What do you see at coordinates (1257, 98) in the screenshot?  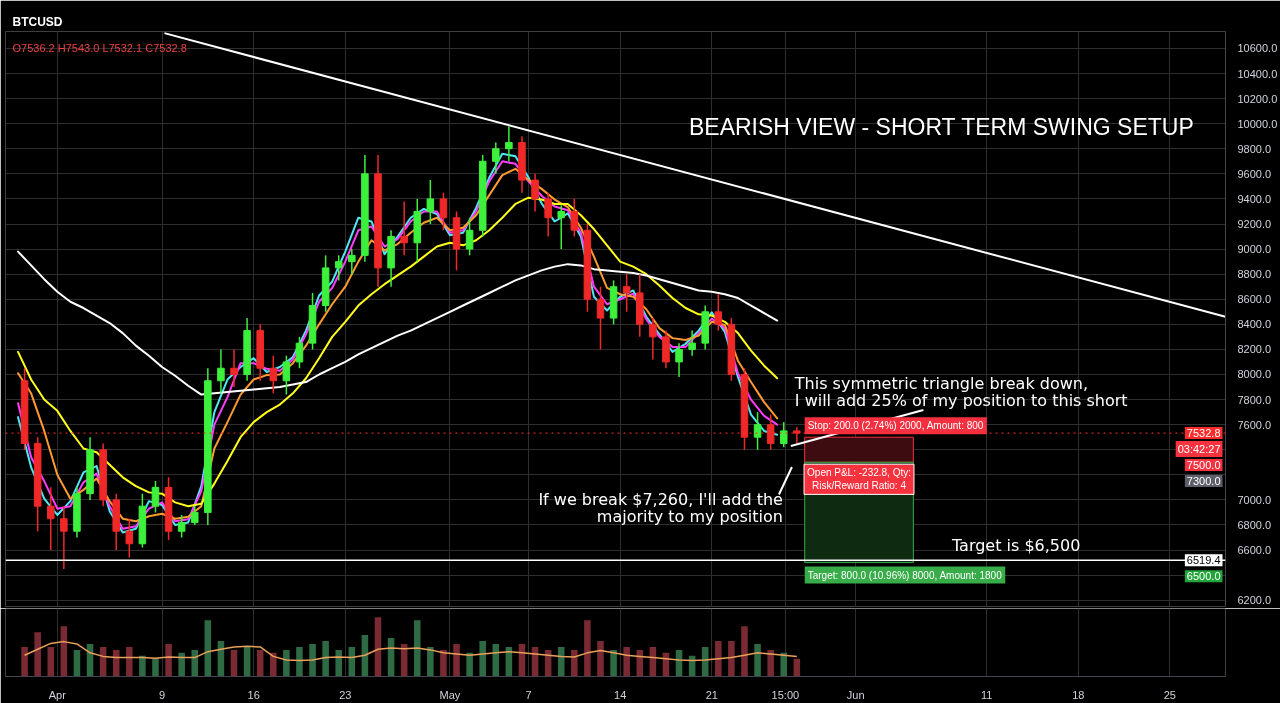 I see `y-tick-label: 10200.0` at bounding box center [1257, 98].